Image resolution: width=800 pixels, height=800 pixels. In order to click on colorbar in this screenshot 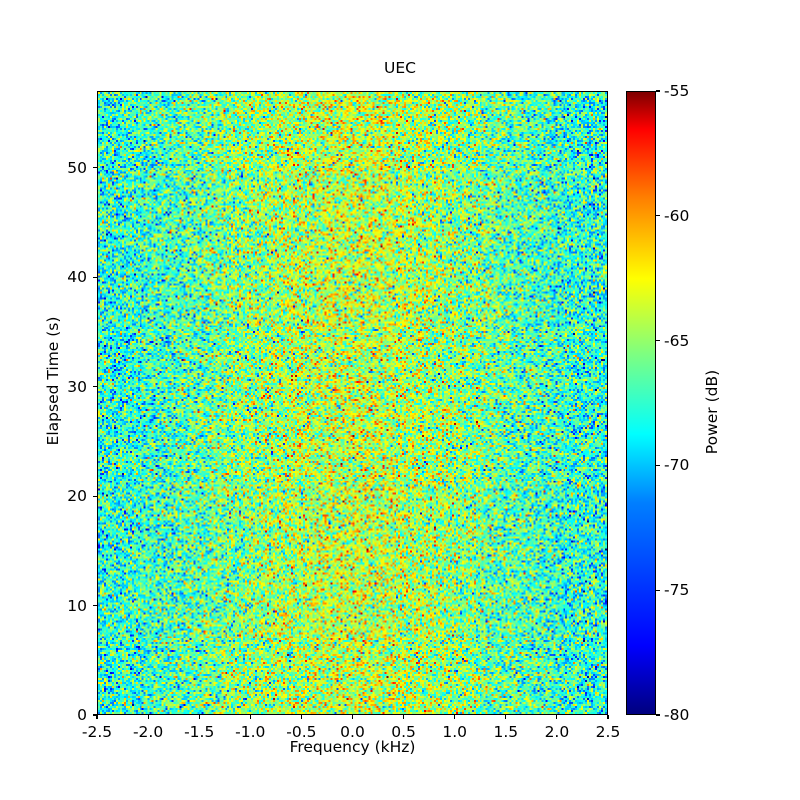, I will do `click(641, 403)`.